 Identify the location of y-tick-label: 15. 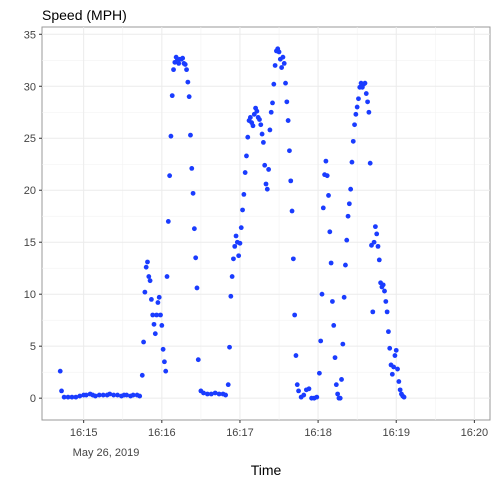
(30, 243).